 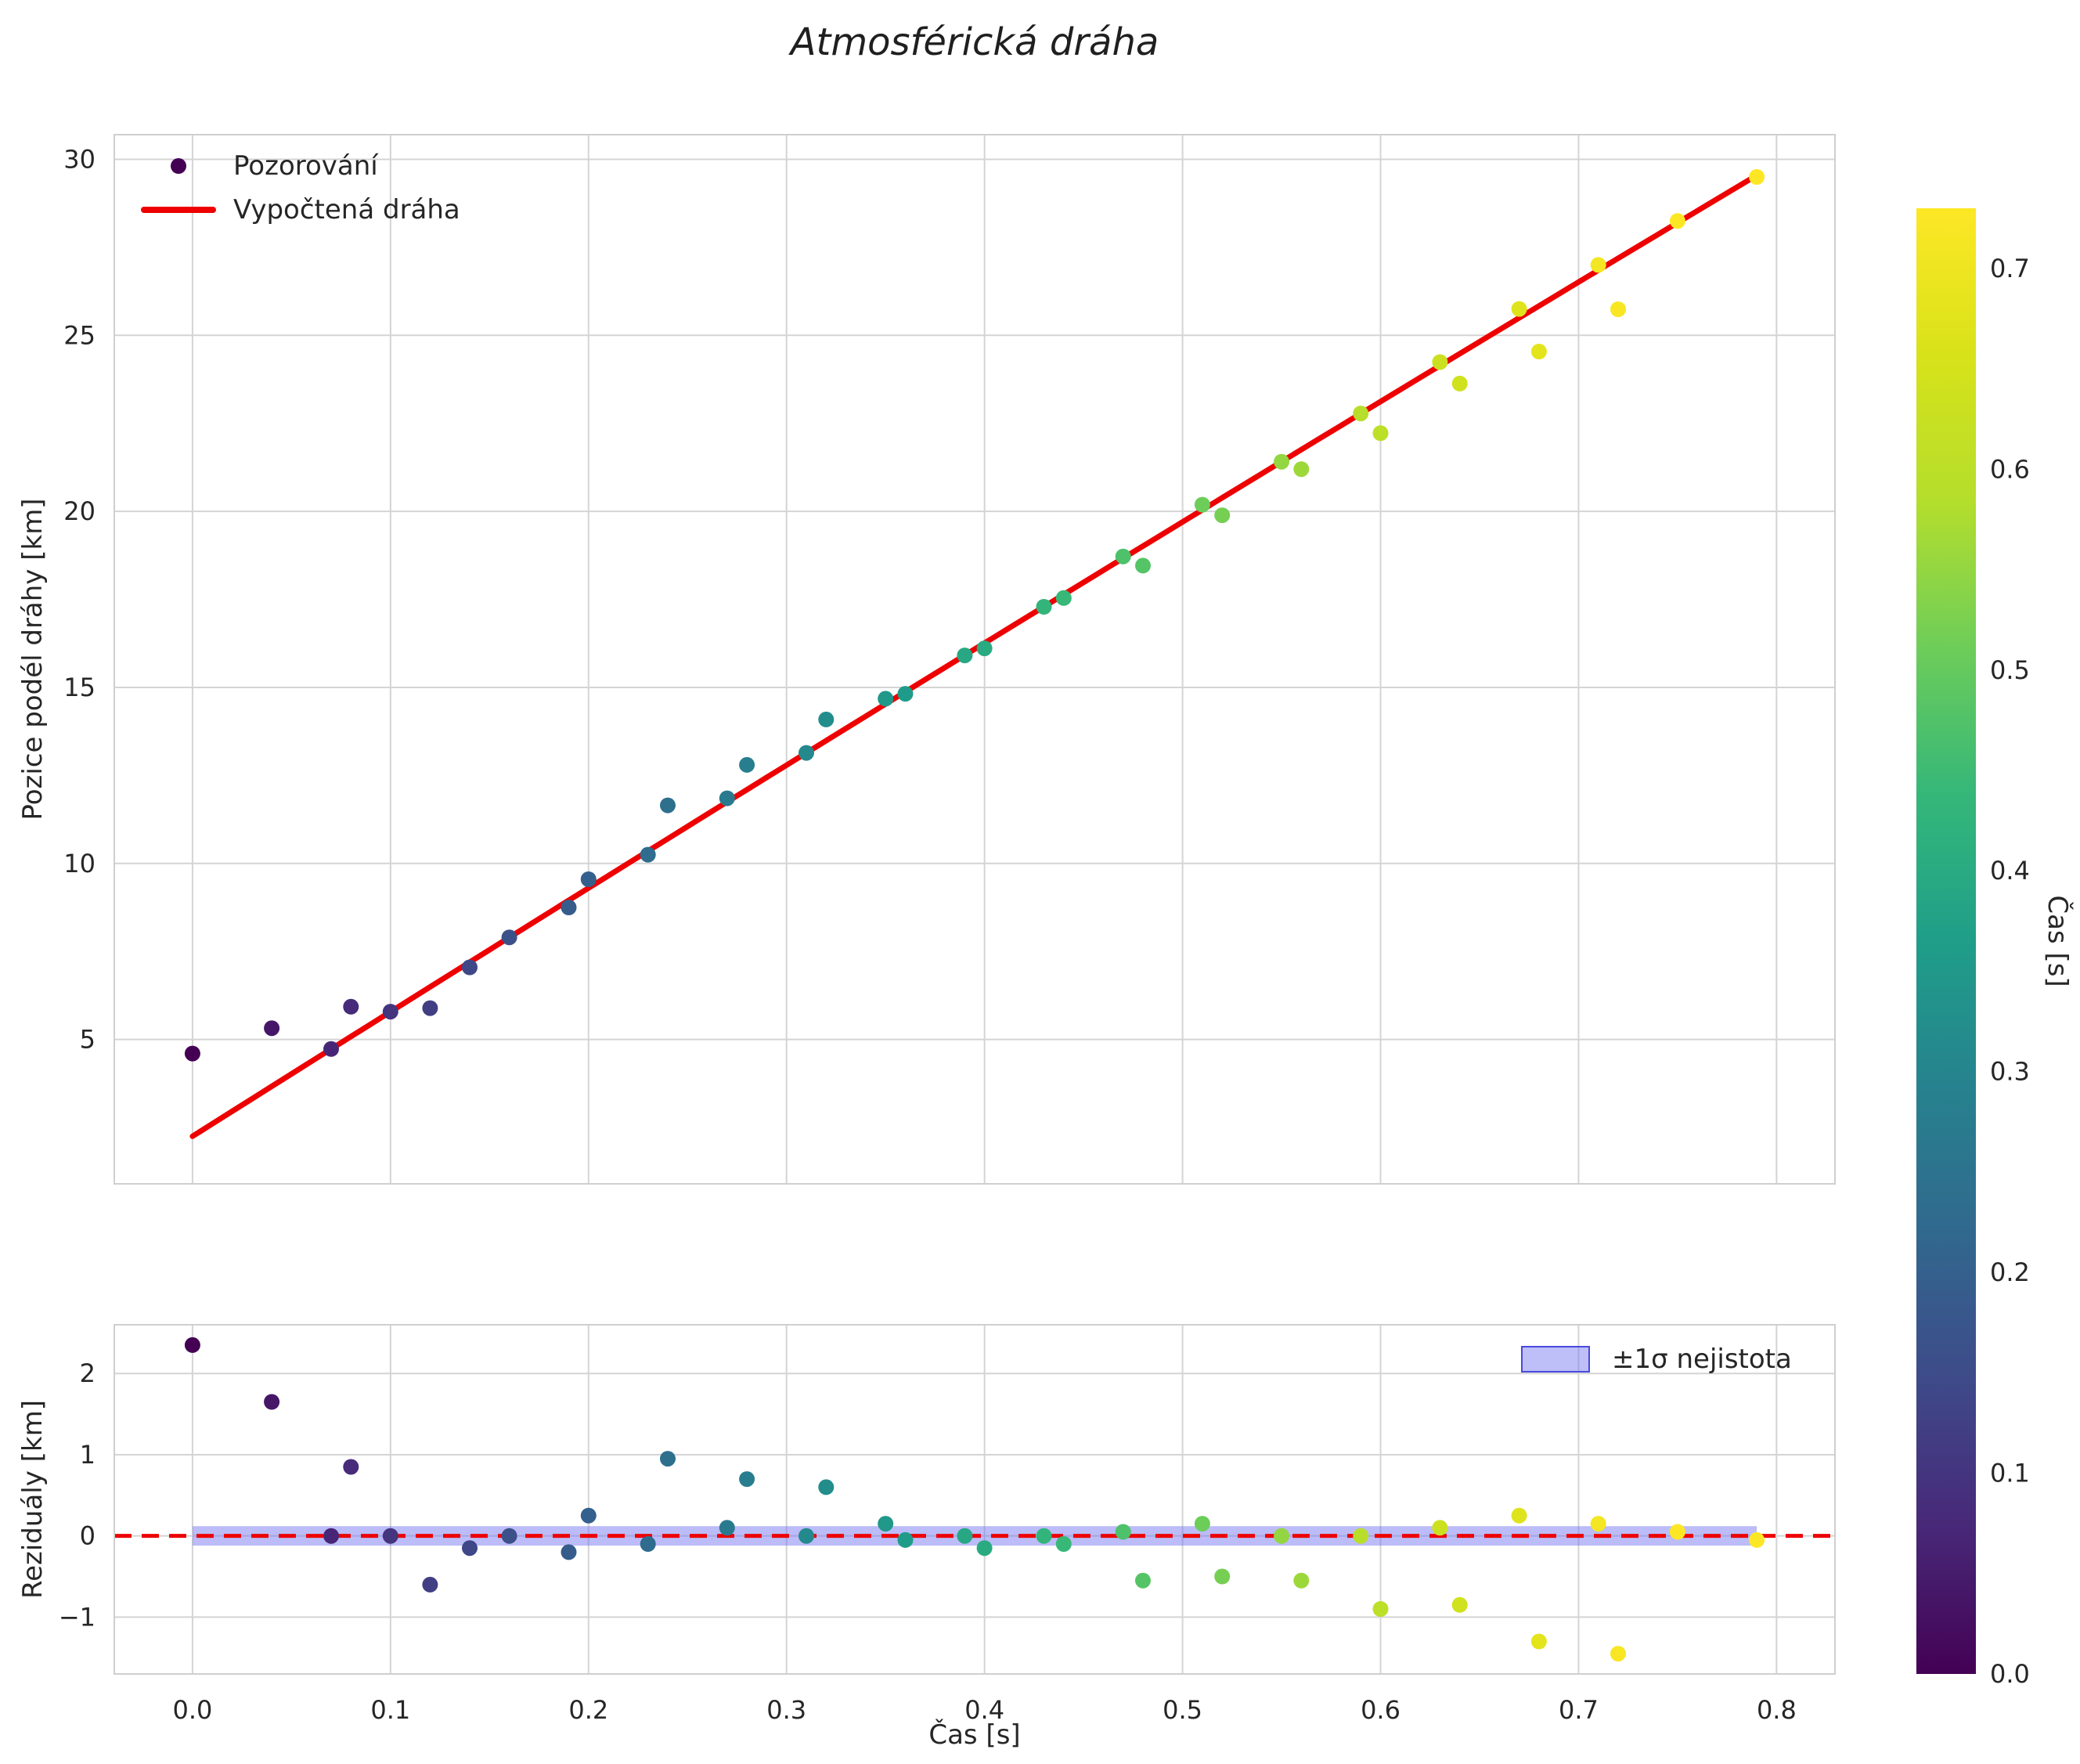 I want to click on bottom-xtick-labels: 0.0 0.1 0.2 0.3 0.4 0.5 0.6 0.7 0.8, so click(x=984, y=1710).